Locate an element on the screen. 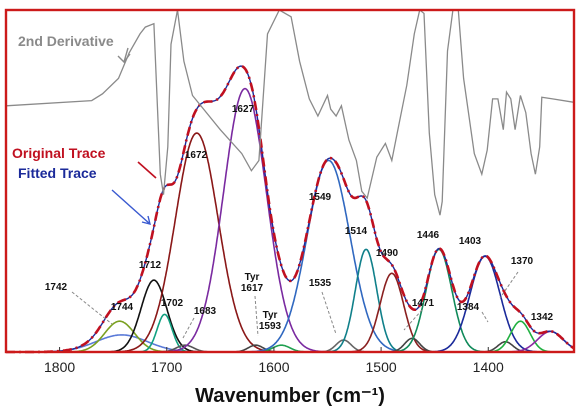  peak-label-text: 1490 is located at coordinates (387, 253).